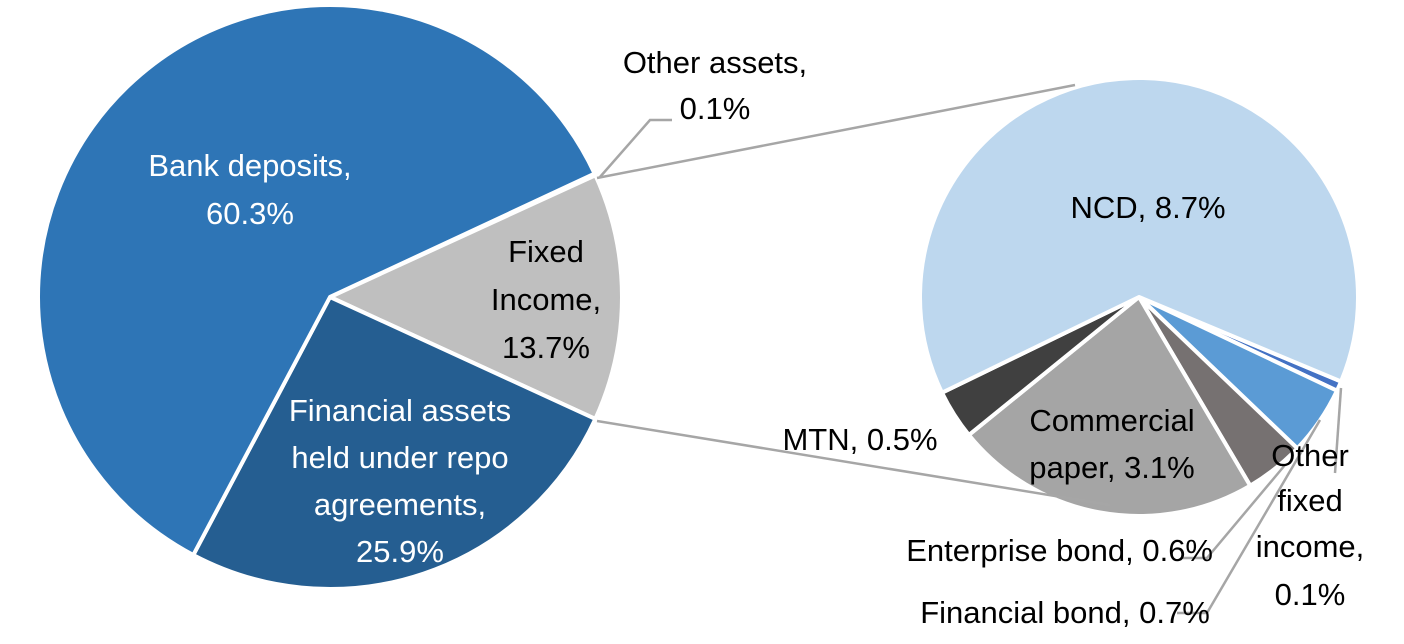 This screenshot has height=644, width=1404. I want to click on slice-commercial-paper, so click(1109, 406).